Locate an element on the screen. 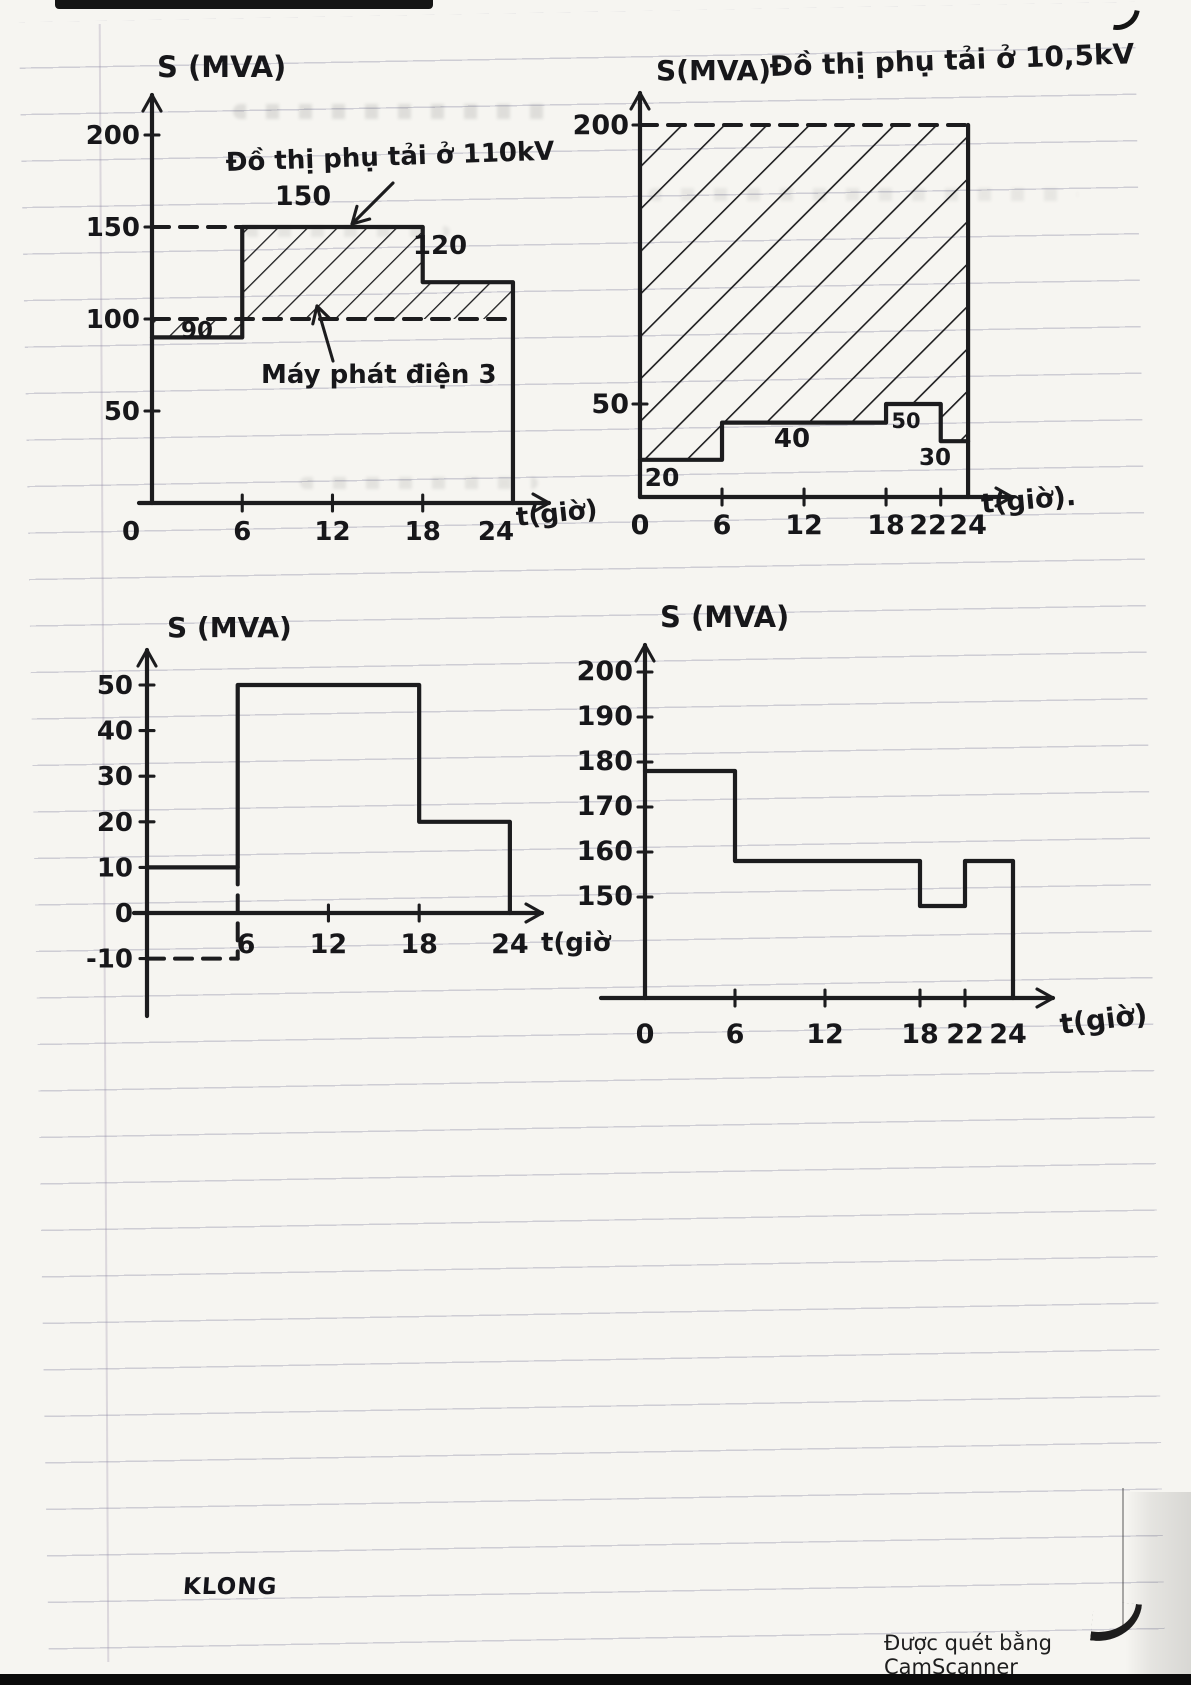 This screenshot has height=1685, width=1191. page-corner-shadow is located at coordinates (1158, 1583).